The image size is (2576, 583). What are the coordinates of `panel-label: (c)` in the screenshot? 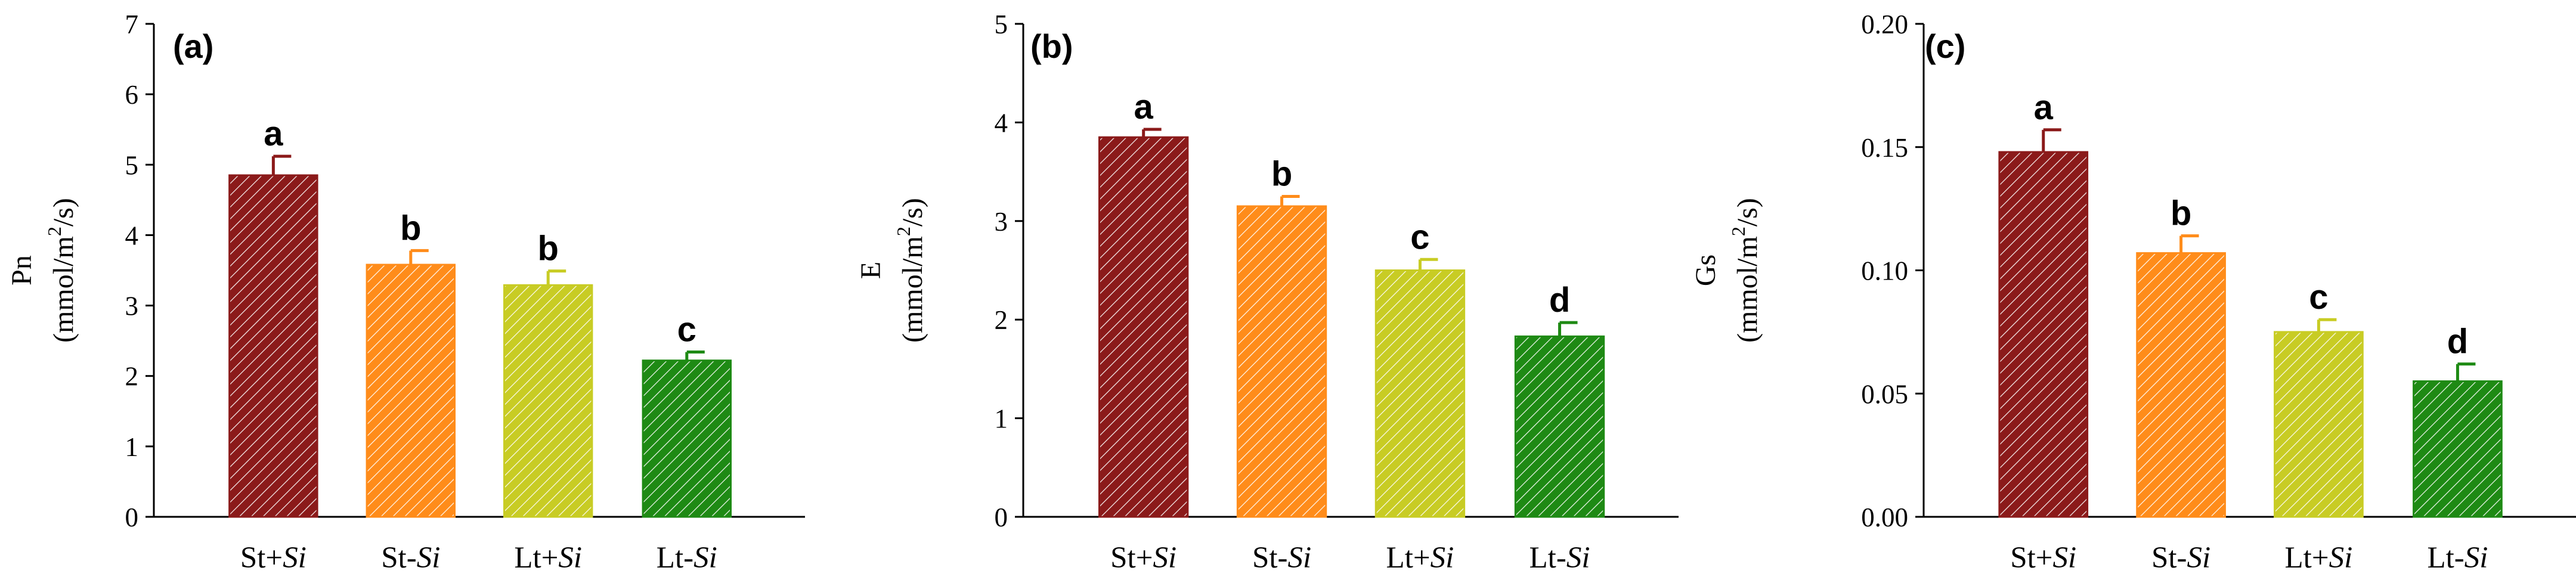 It's located at (1945, 46).